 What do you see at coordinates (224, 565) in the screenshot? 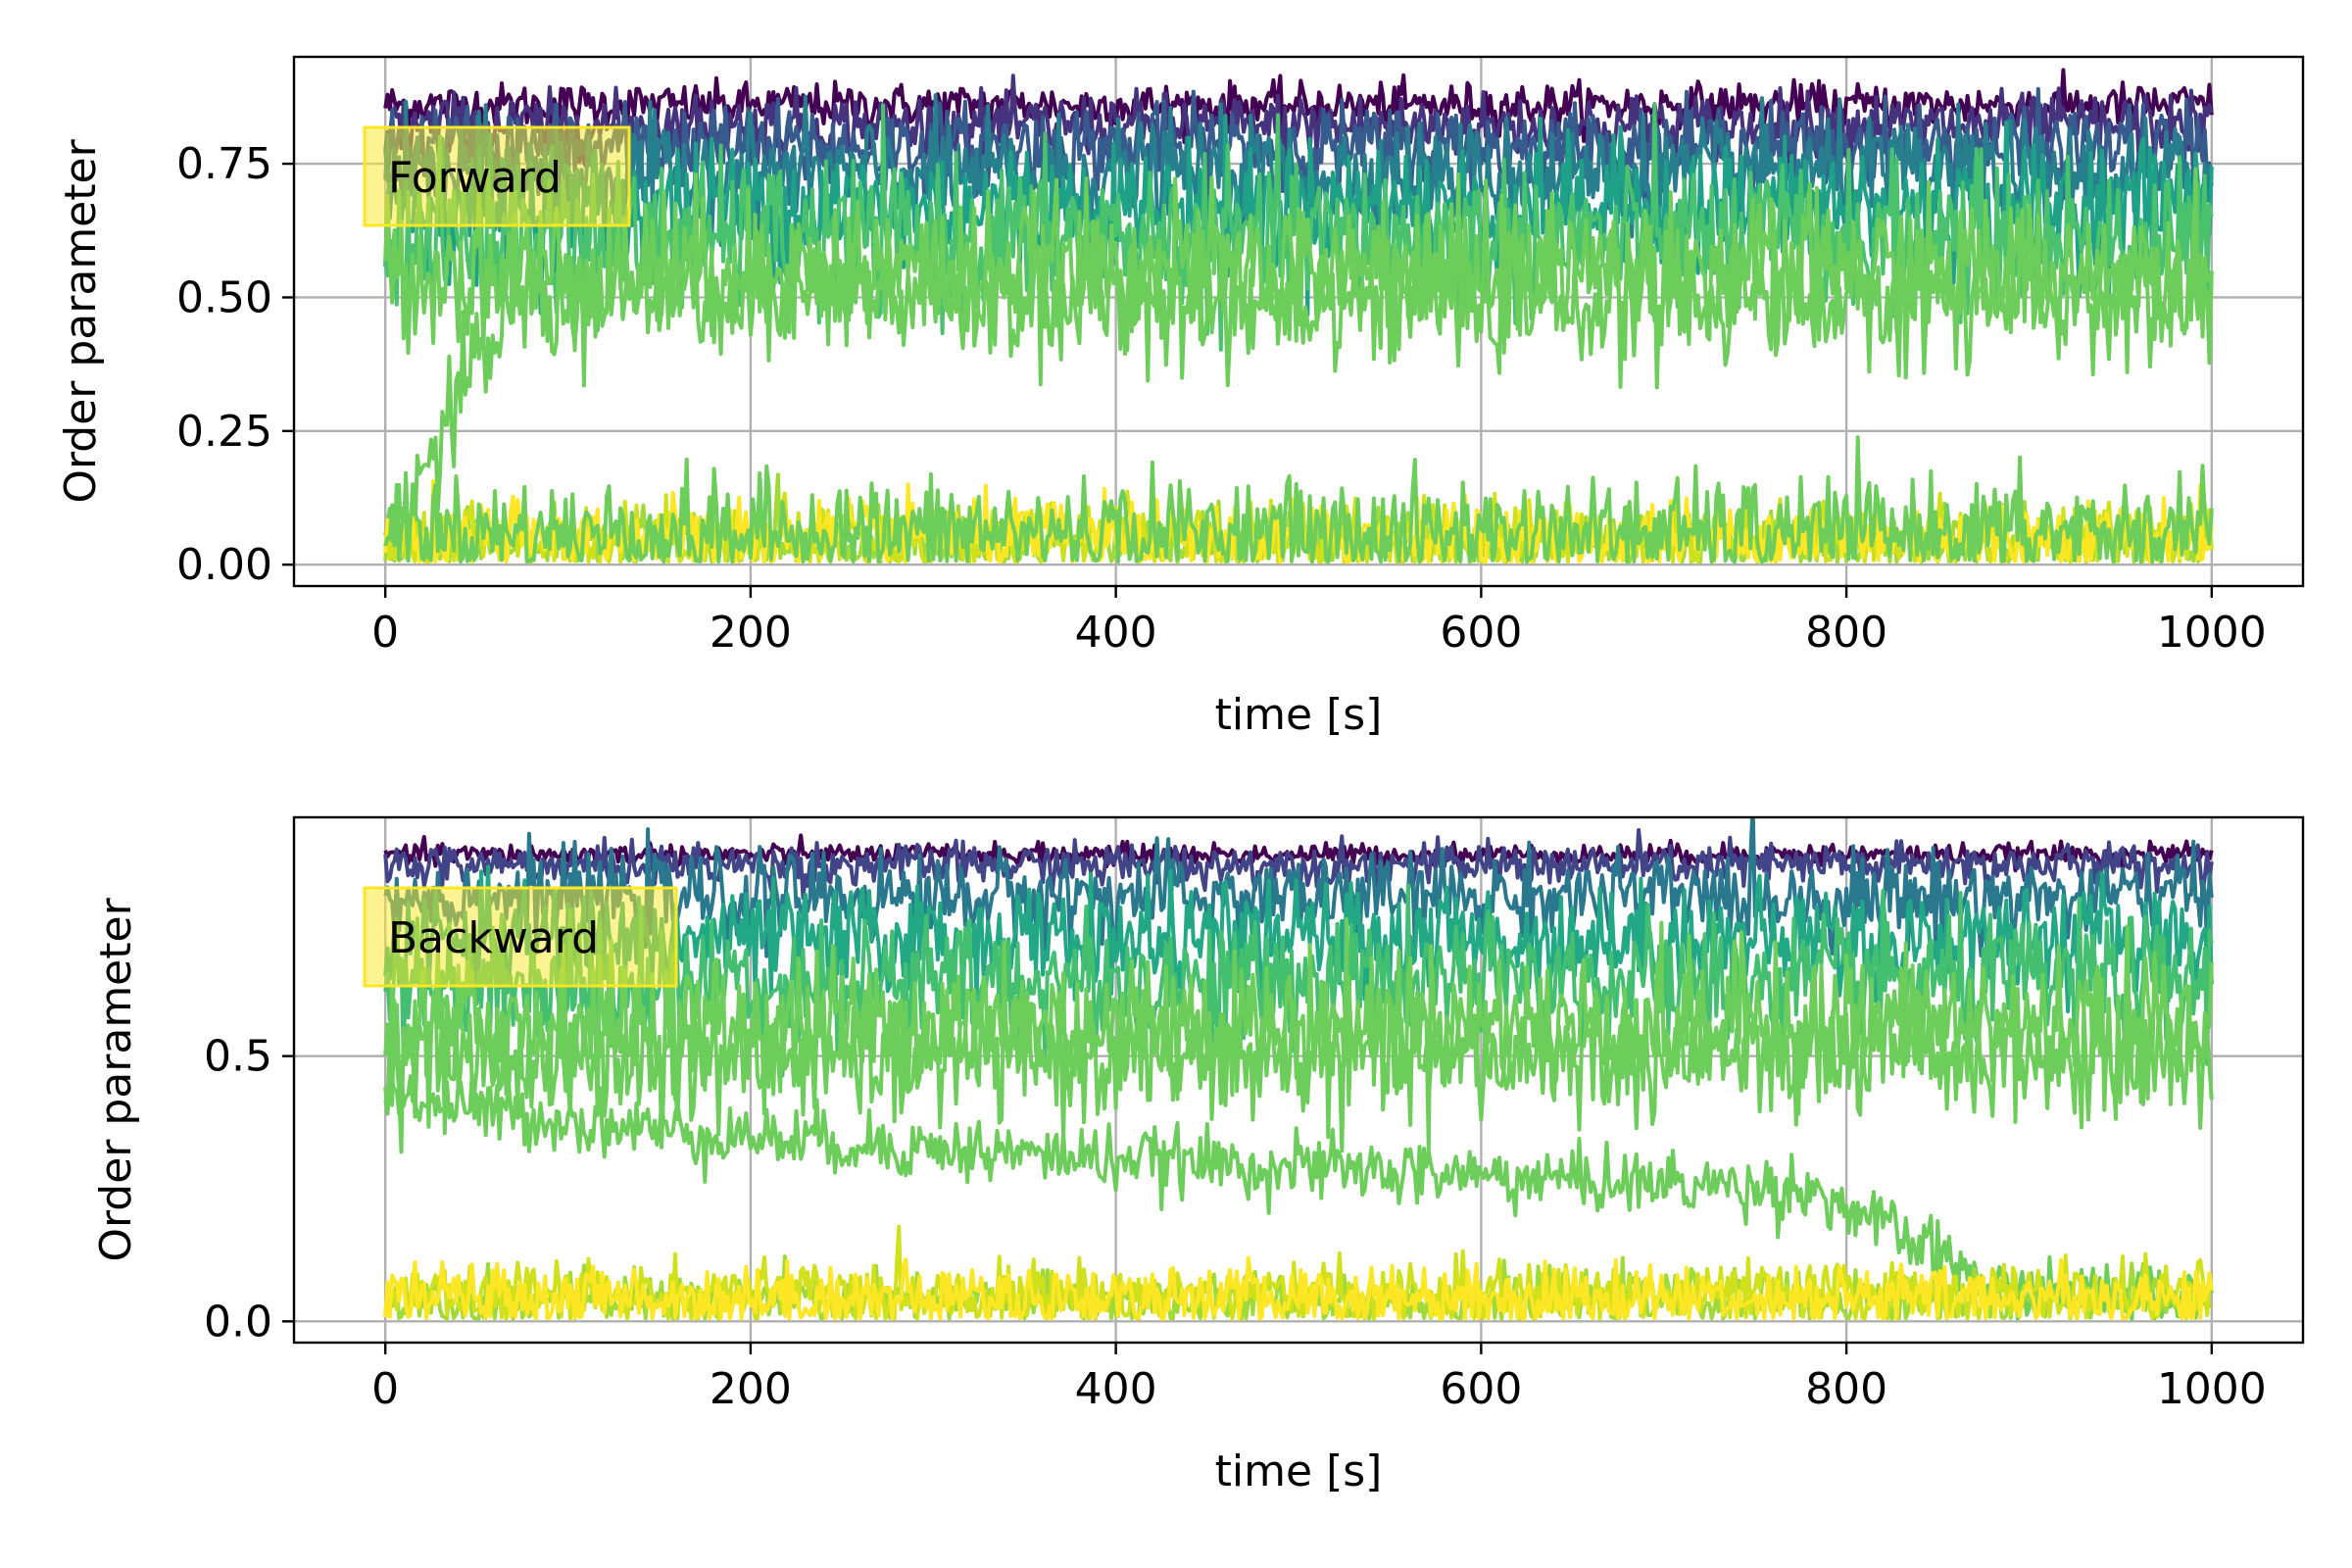
I see `y-tick-label: 0.00` at bounding box center [224, 565].